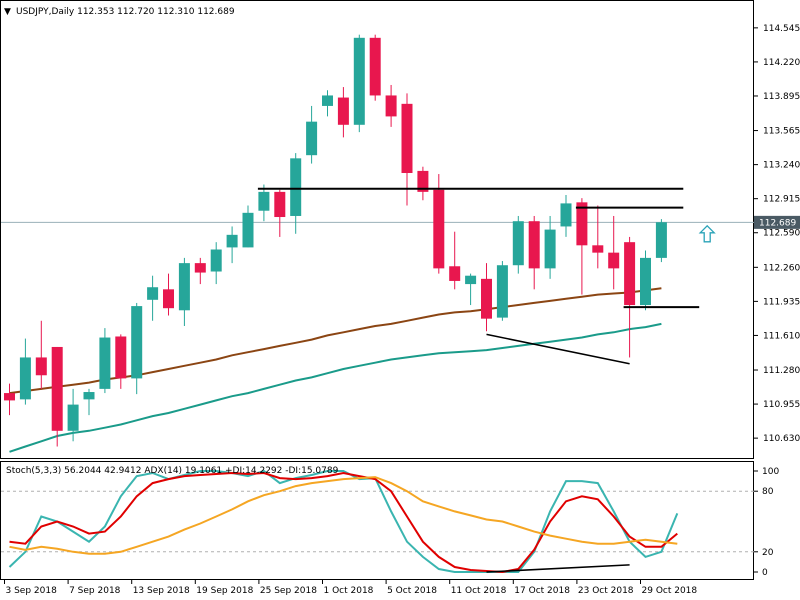 The height and width of the screenshot is (600, 800). Describe the element at coordinates (781, 371) in the screenshot. I see `y-tick-label: 111.280` at that location.